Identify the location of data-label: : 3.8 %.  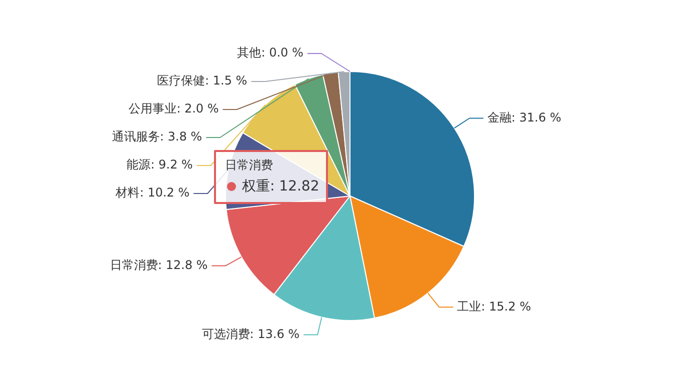
(181, 137).